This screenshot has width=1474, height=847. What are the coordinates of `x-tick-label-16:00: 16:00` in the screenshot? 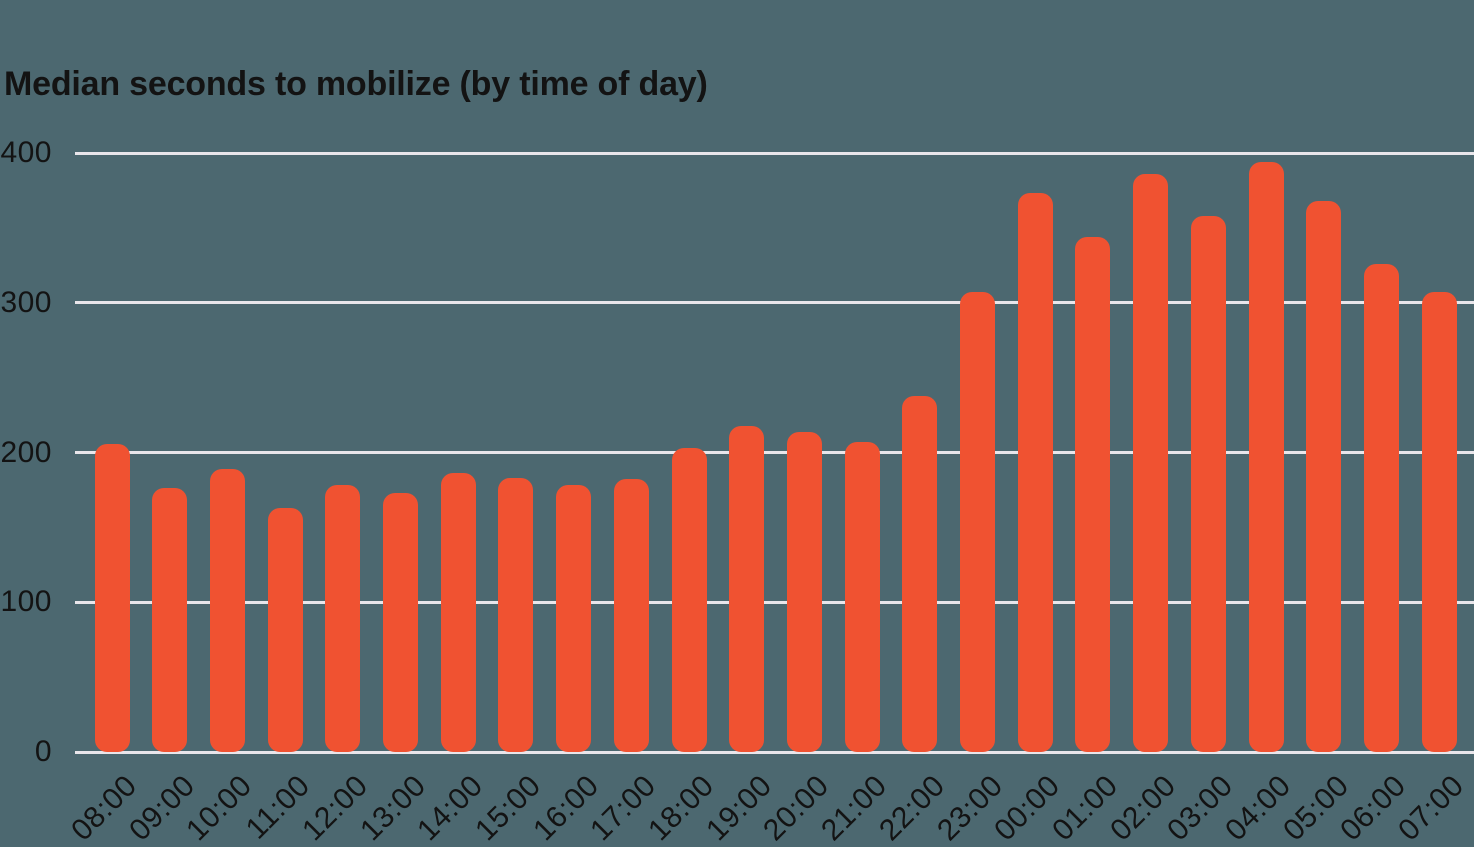 It's located at (565, 808).